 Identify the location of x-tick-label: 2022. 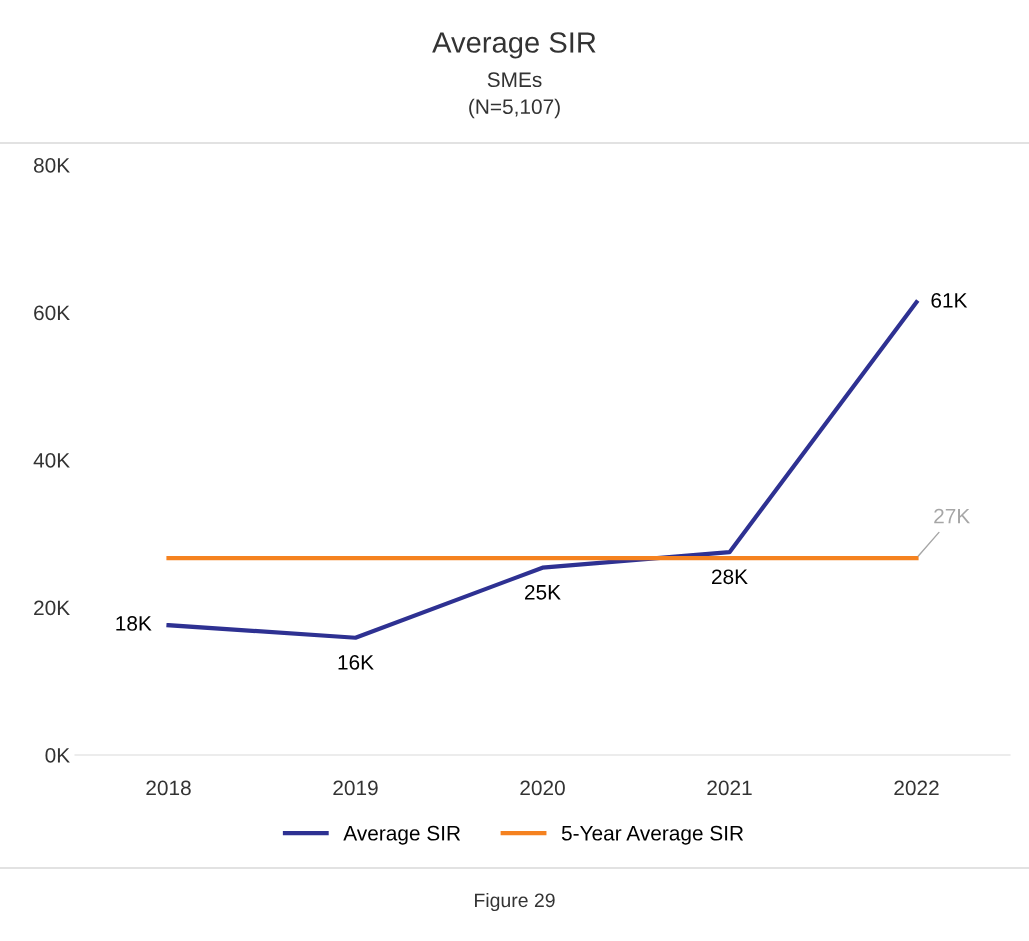
(916, 788).